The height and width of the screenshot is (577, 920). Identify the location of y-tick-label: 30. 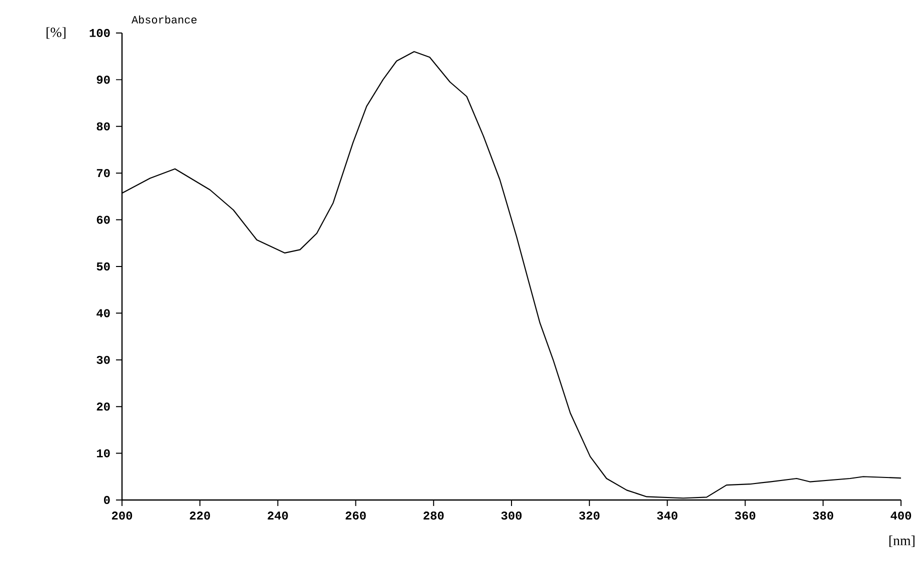
(103, 360).